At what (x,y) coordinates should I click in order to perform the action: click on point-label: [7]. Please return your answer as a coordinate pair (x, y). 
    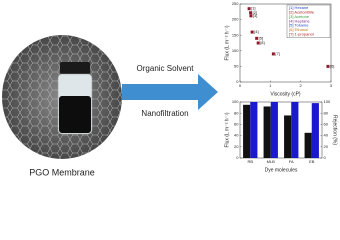
    Looking at the image, I should click on (277, 53).